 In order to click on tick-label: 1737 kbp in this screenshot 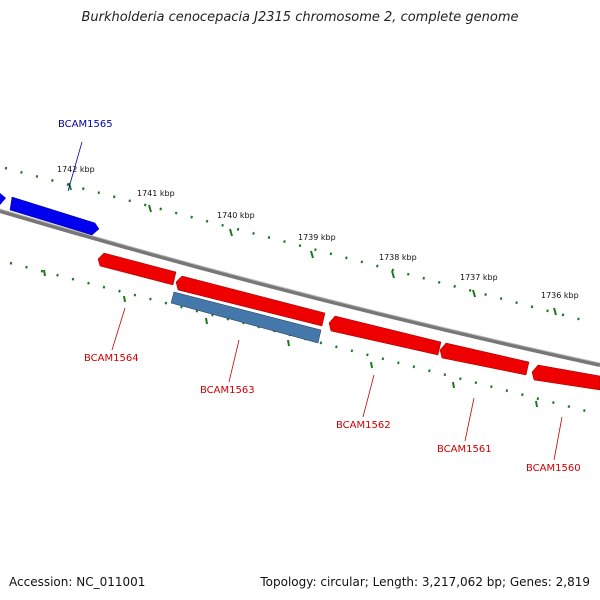, I will do `click(479, 277)`.